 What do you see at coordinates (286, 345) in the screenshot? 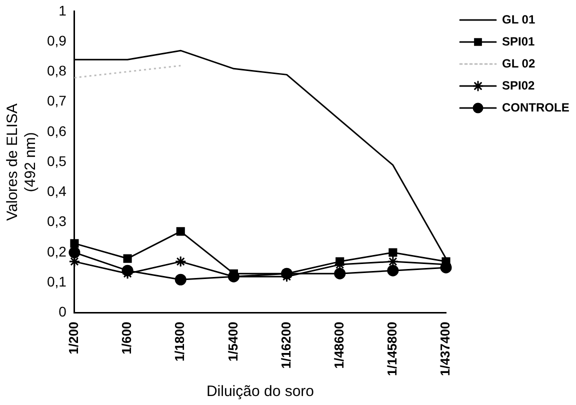
I see `x-tick-label: 1/16200` at bounding box center [286, 345].